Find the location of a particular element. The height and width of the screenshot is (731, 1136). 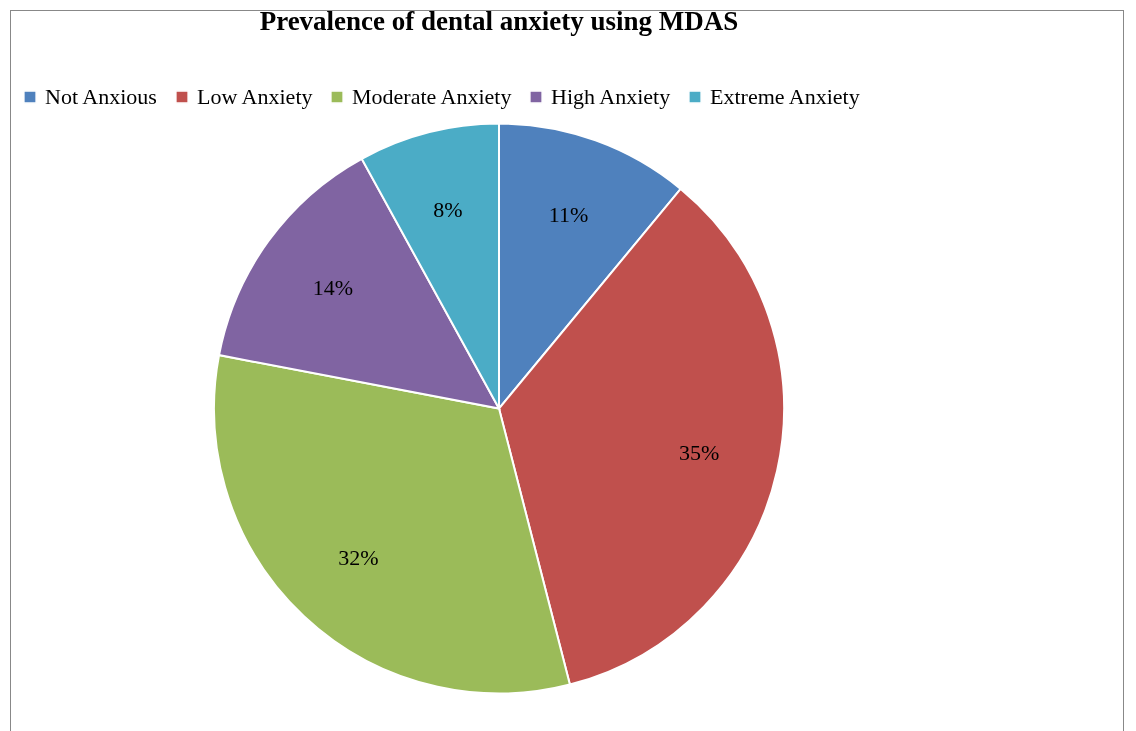

data-label: 35% is located at coordinates (699, 453).